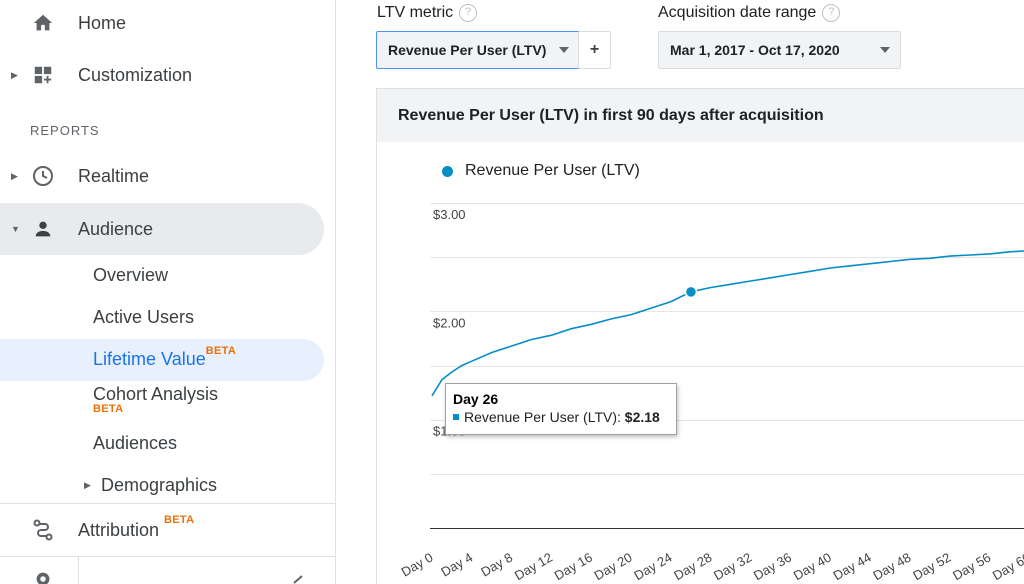  I want to click on x-tick-label: Day 8, so click(496, 565).